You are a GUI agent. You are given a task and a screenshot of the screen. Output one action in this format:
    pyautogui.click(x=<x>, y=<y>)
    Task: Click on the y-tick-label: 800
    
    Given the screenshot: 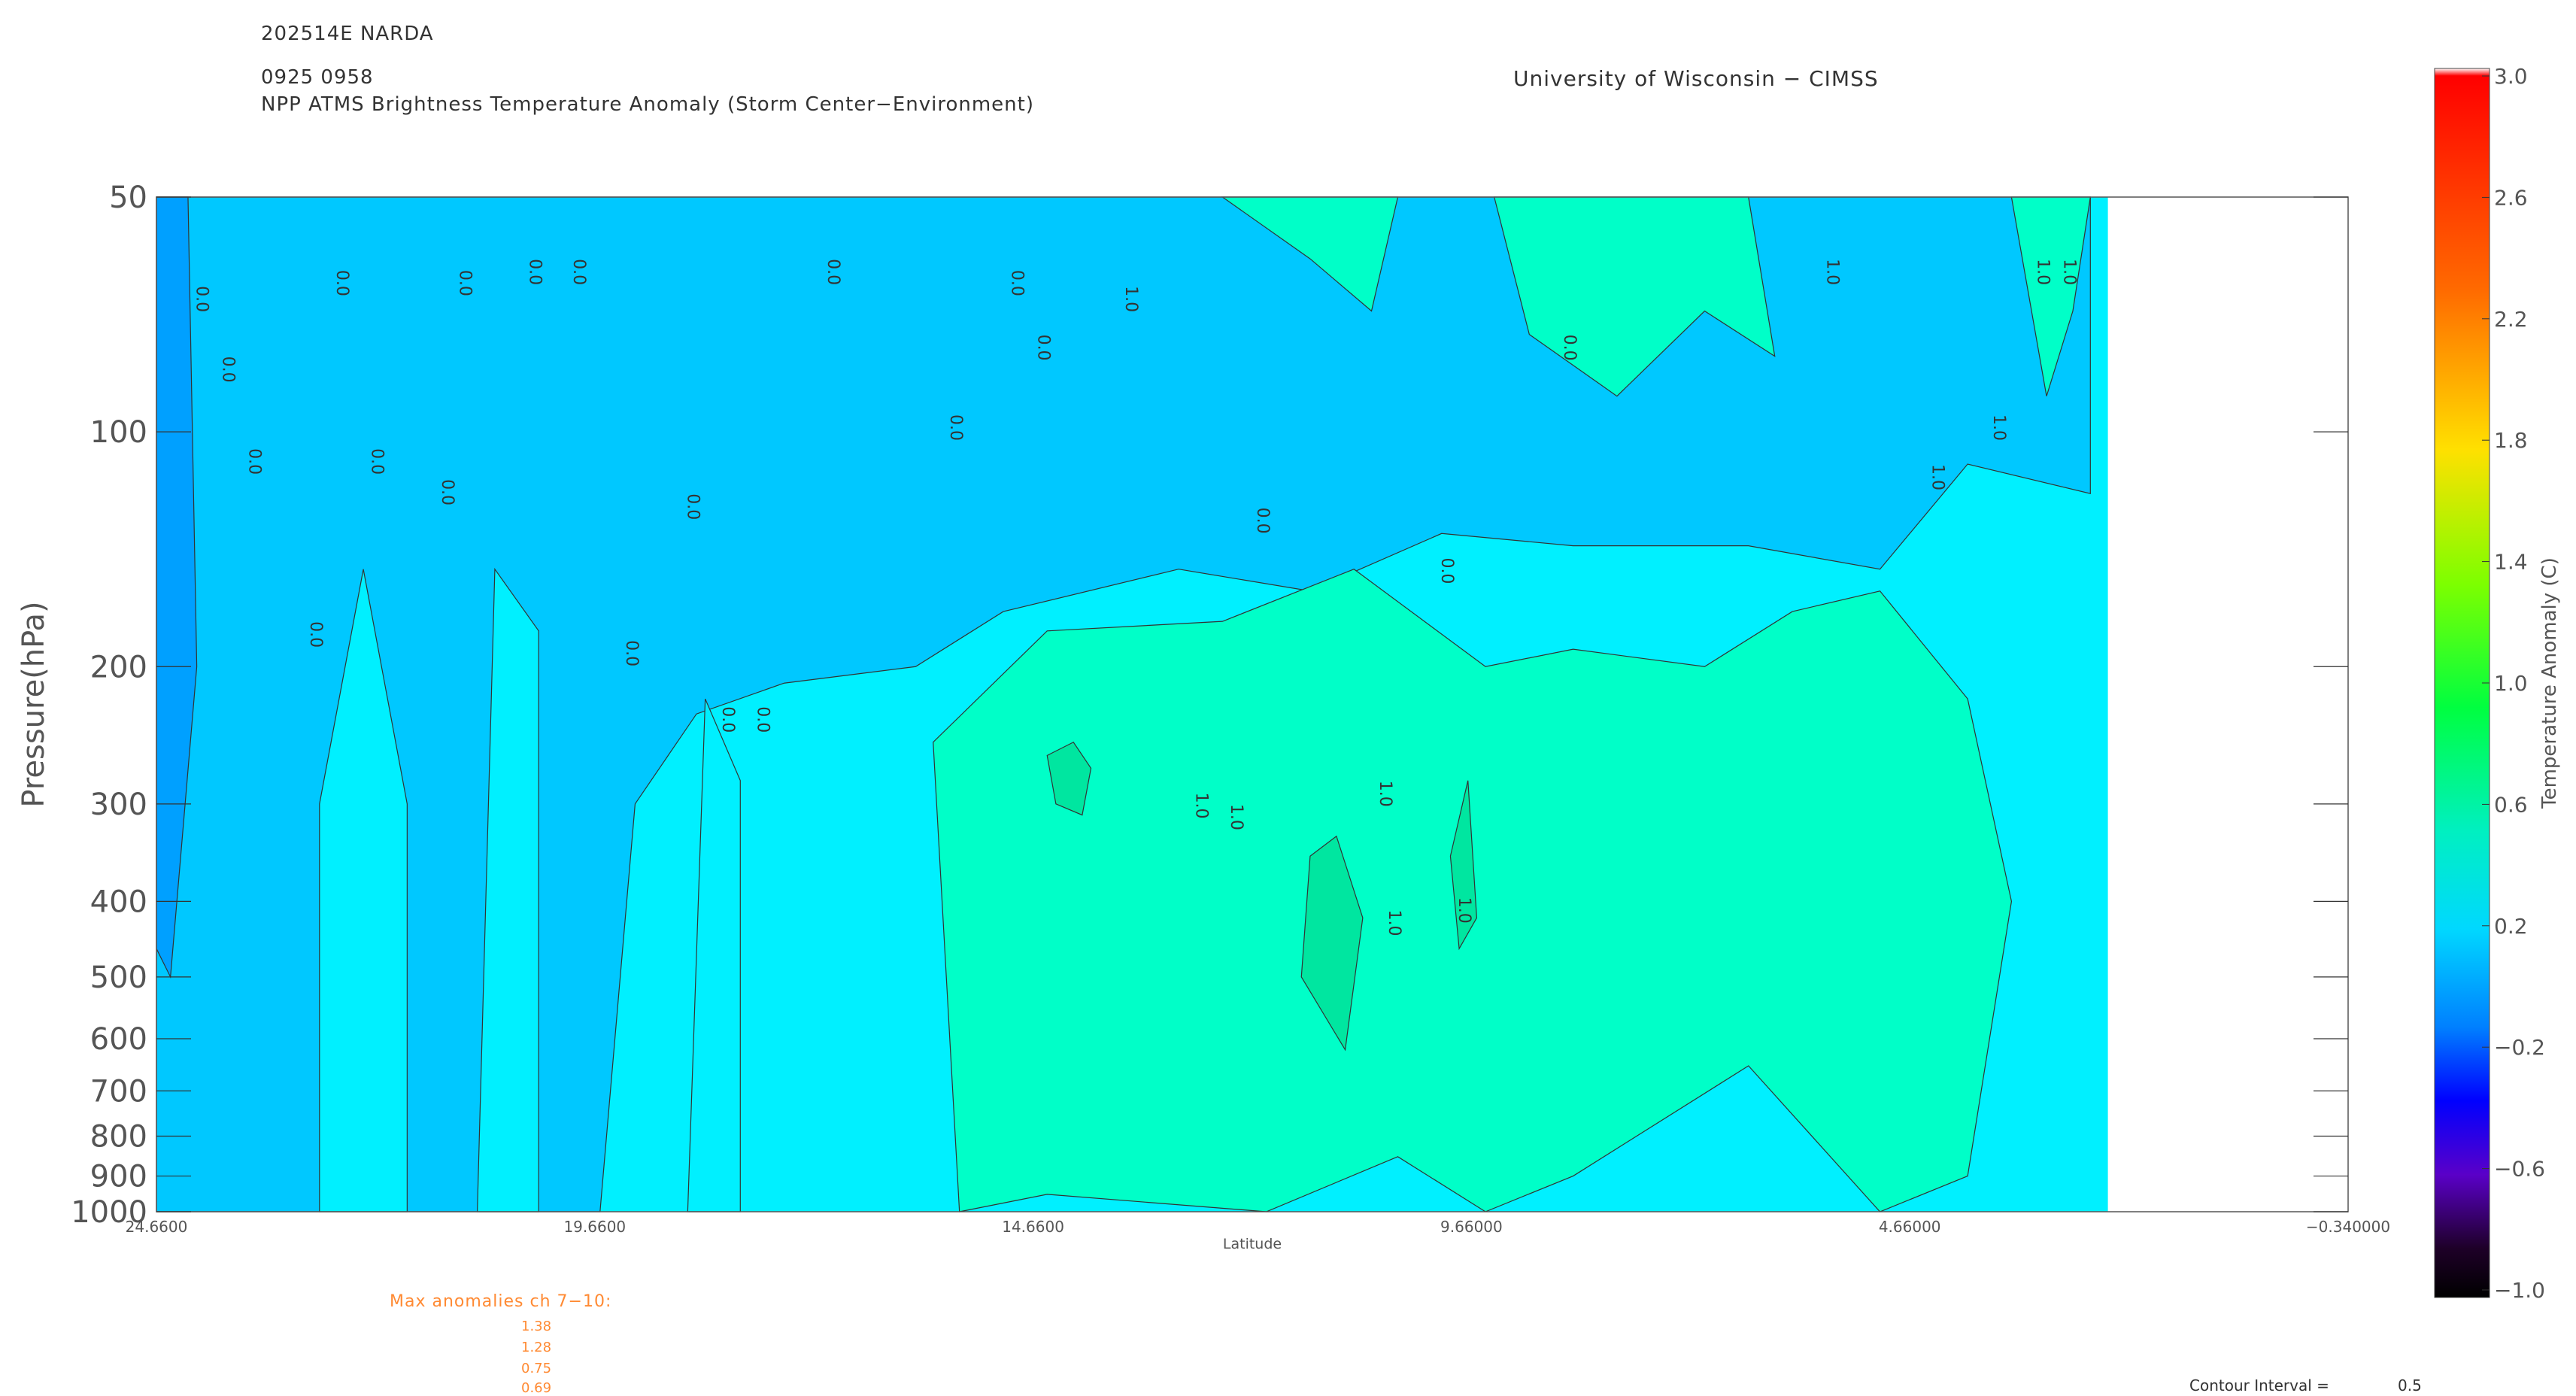 What is the action you would take?
    pyautogui.click(x=118, y=1137)
    